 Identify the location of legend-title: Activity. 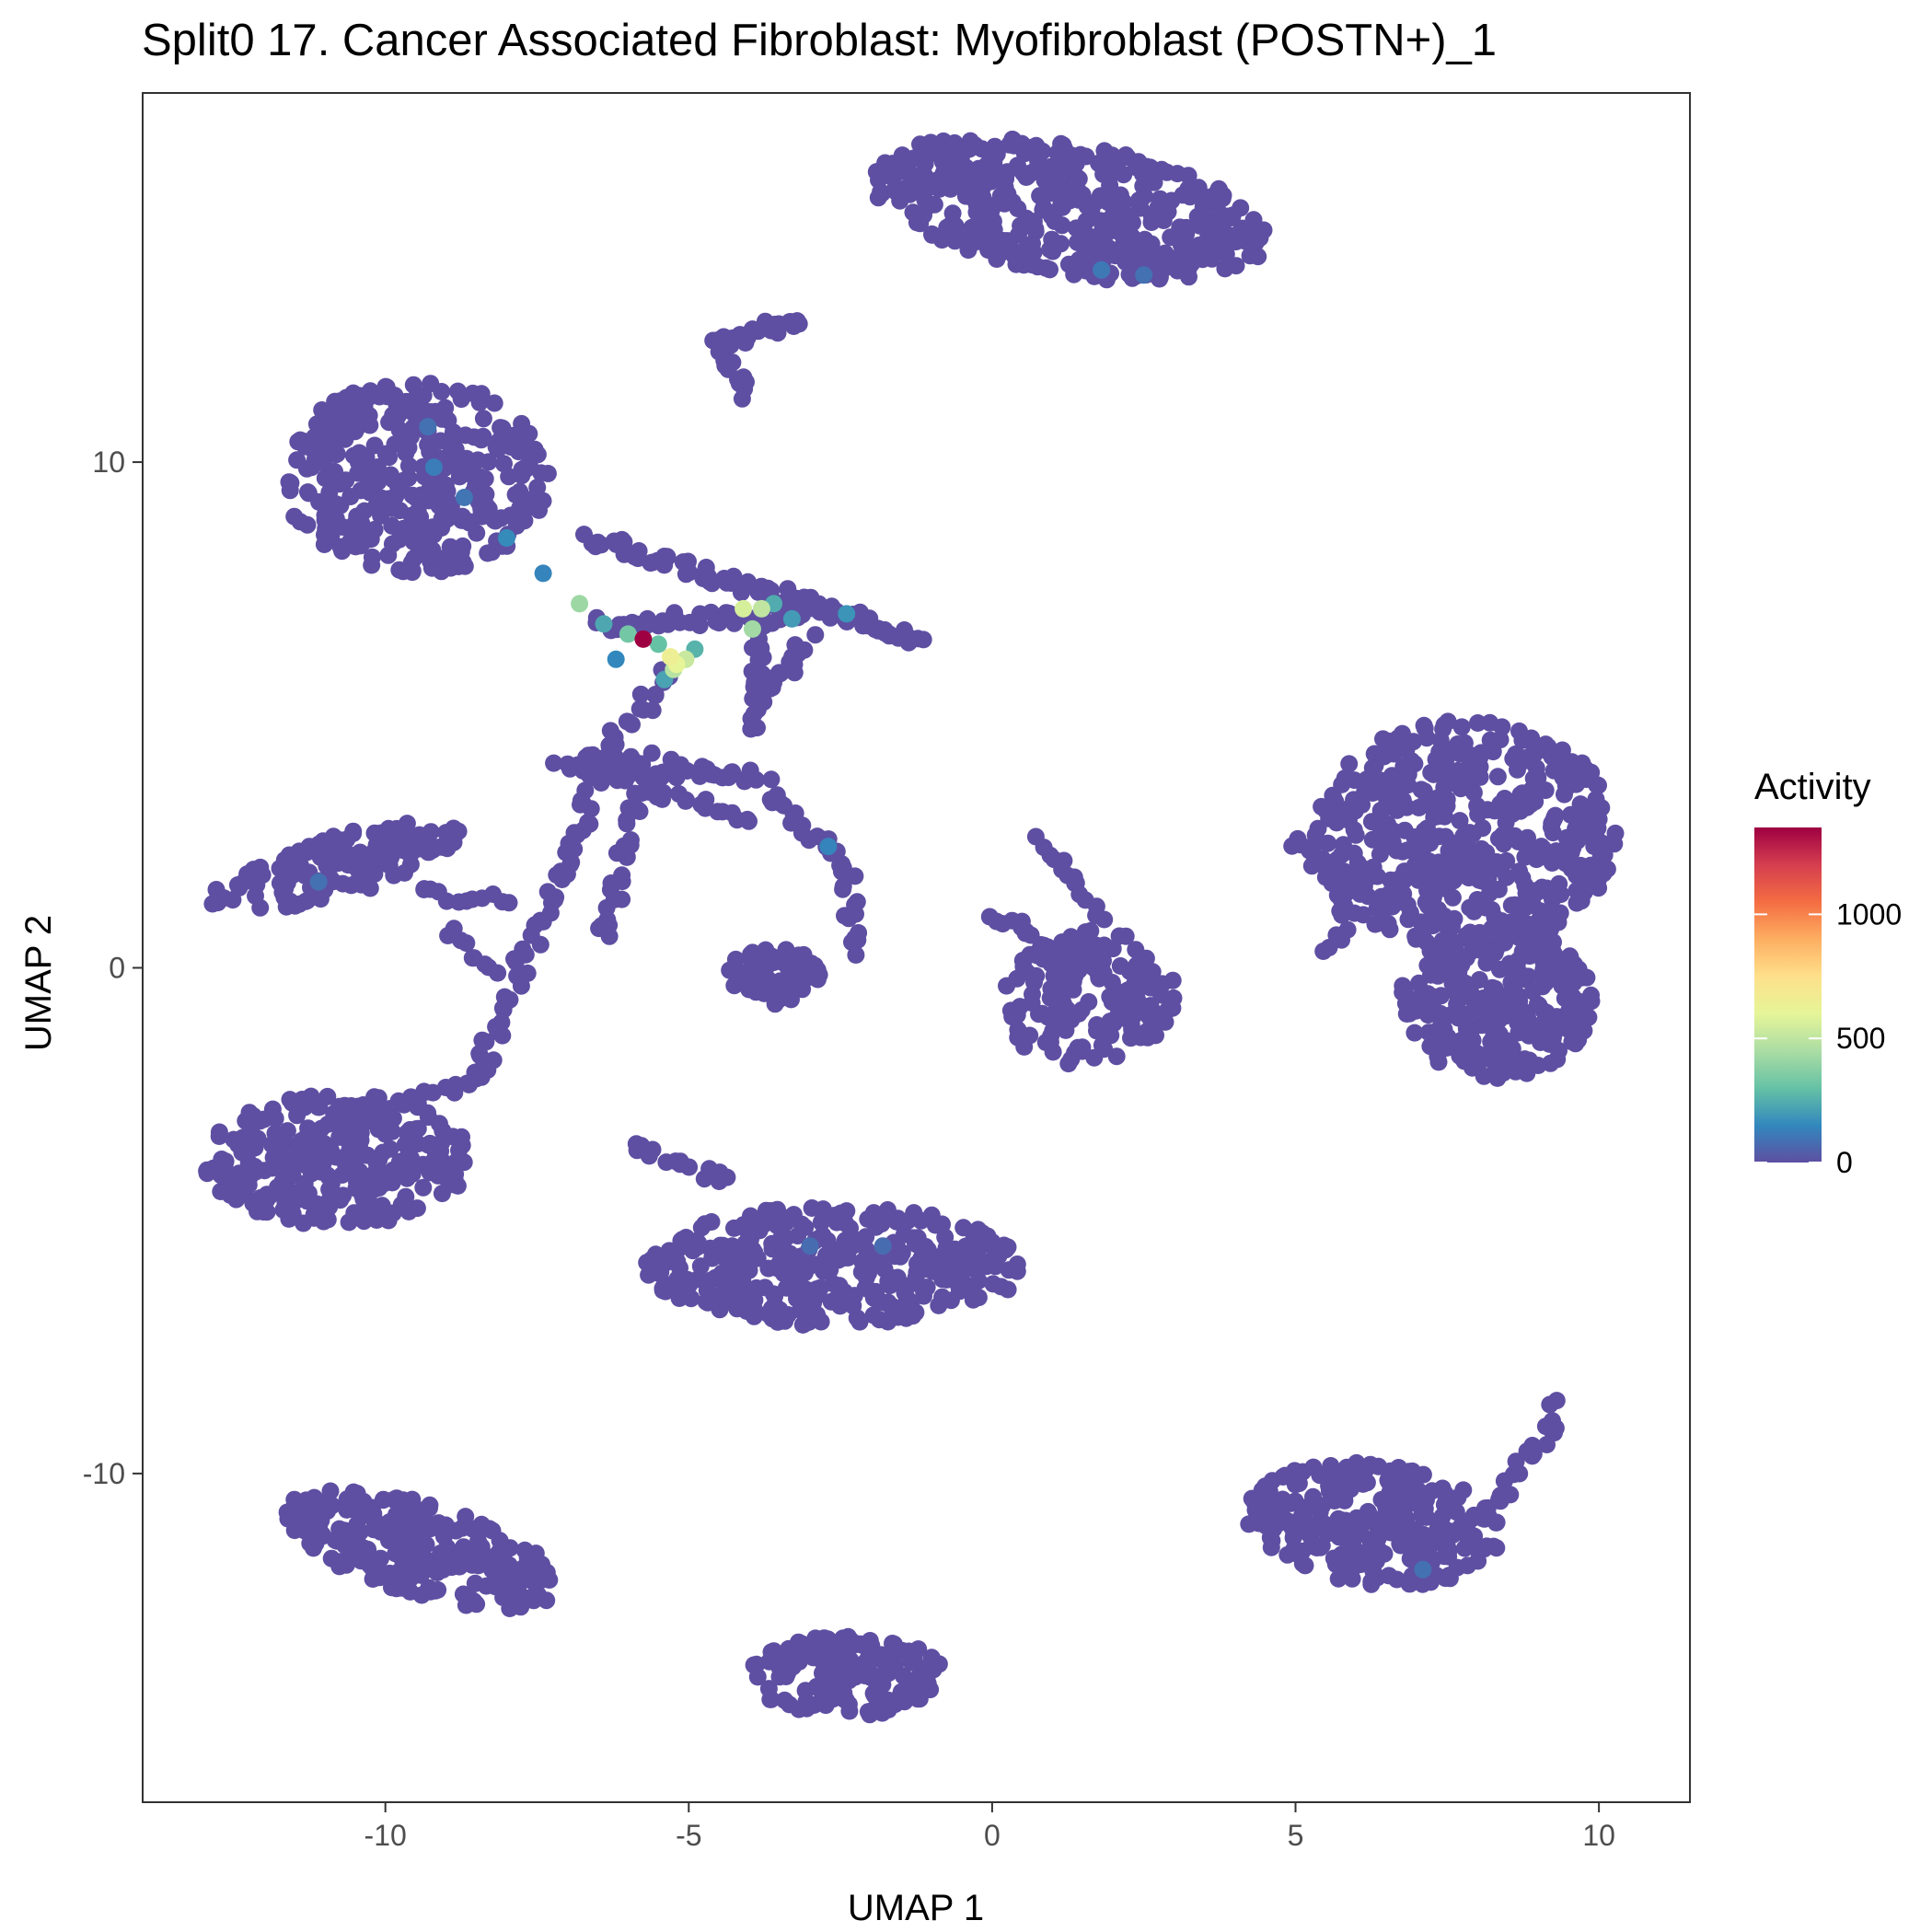
(1813, 787).